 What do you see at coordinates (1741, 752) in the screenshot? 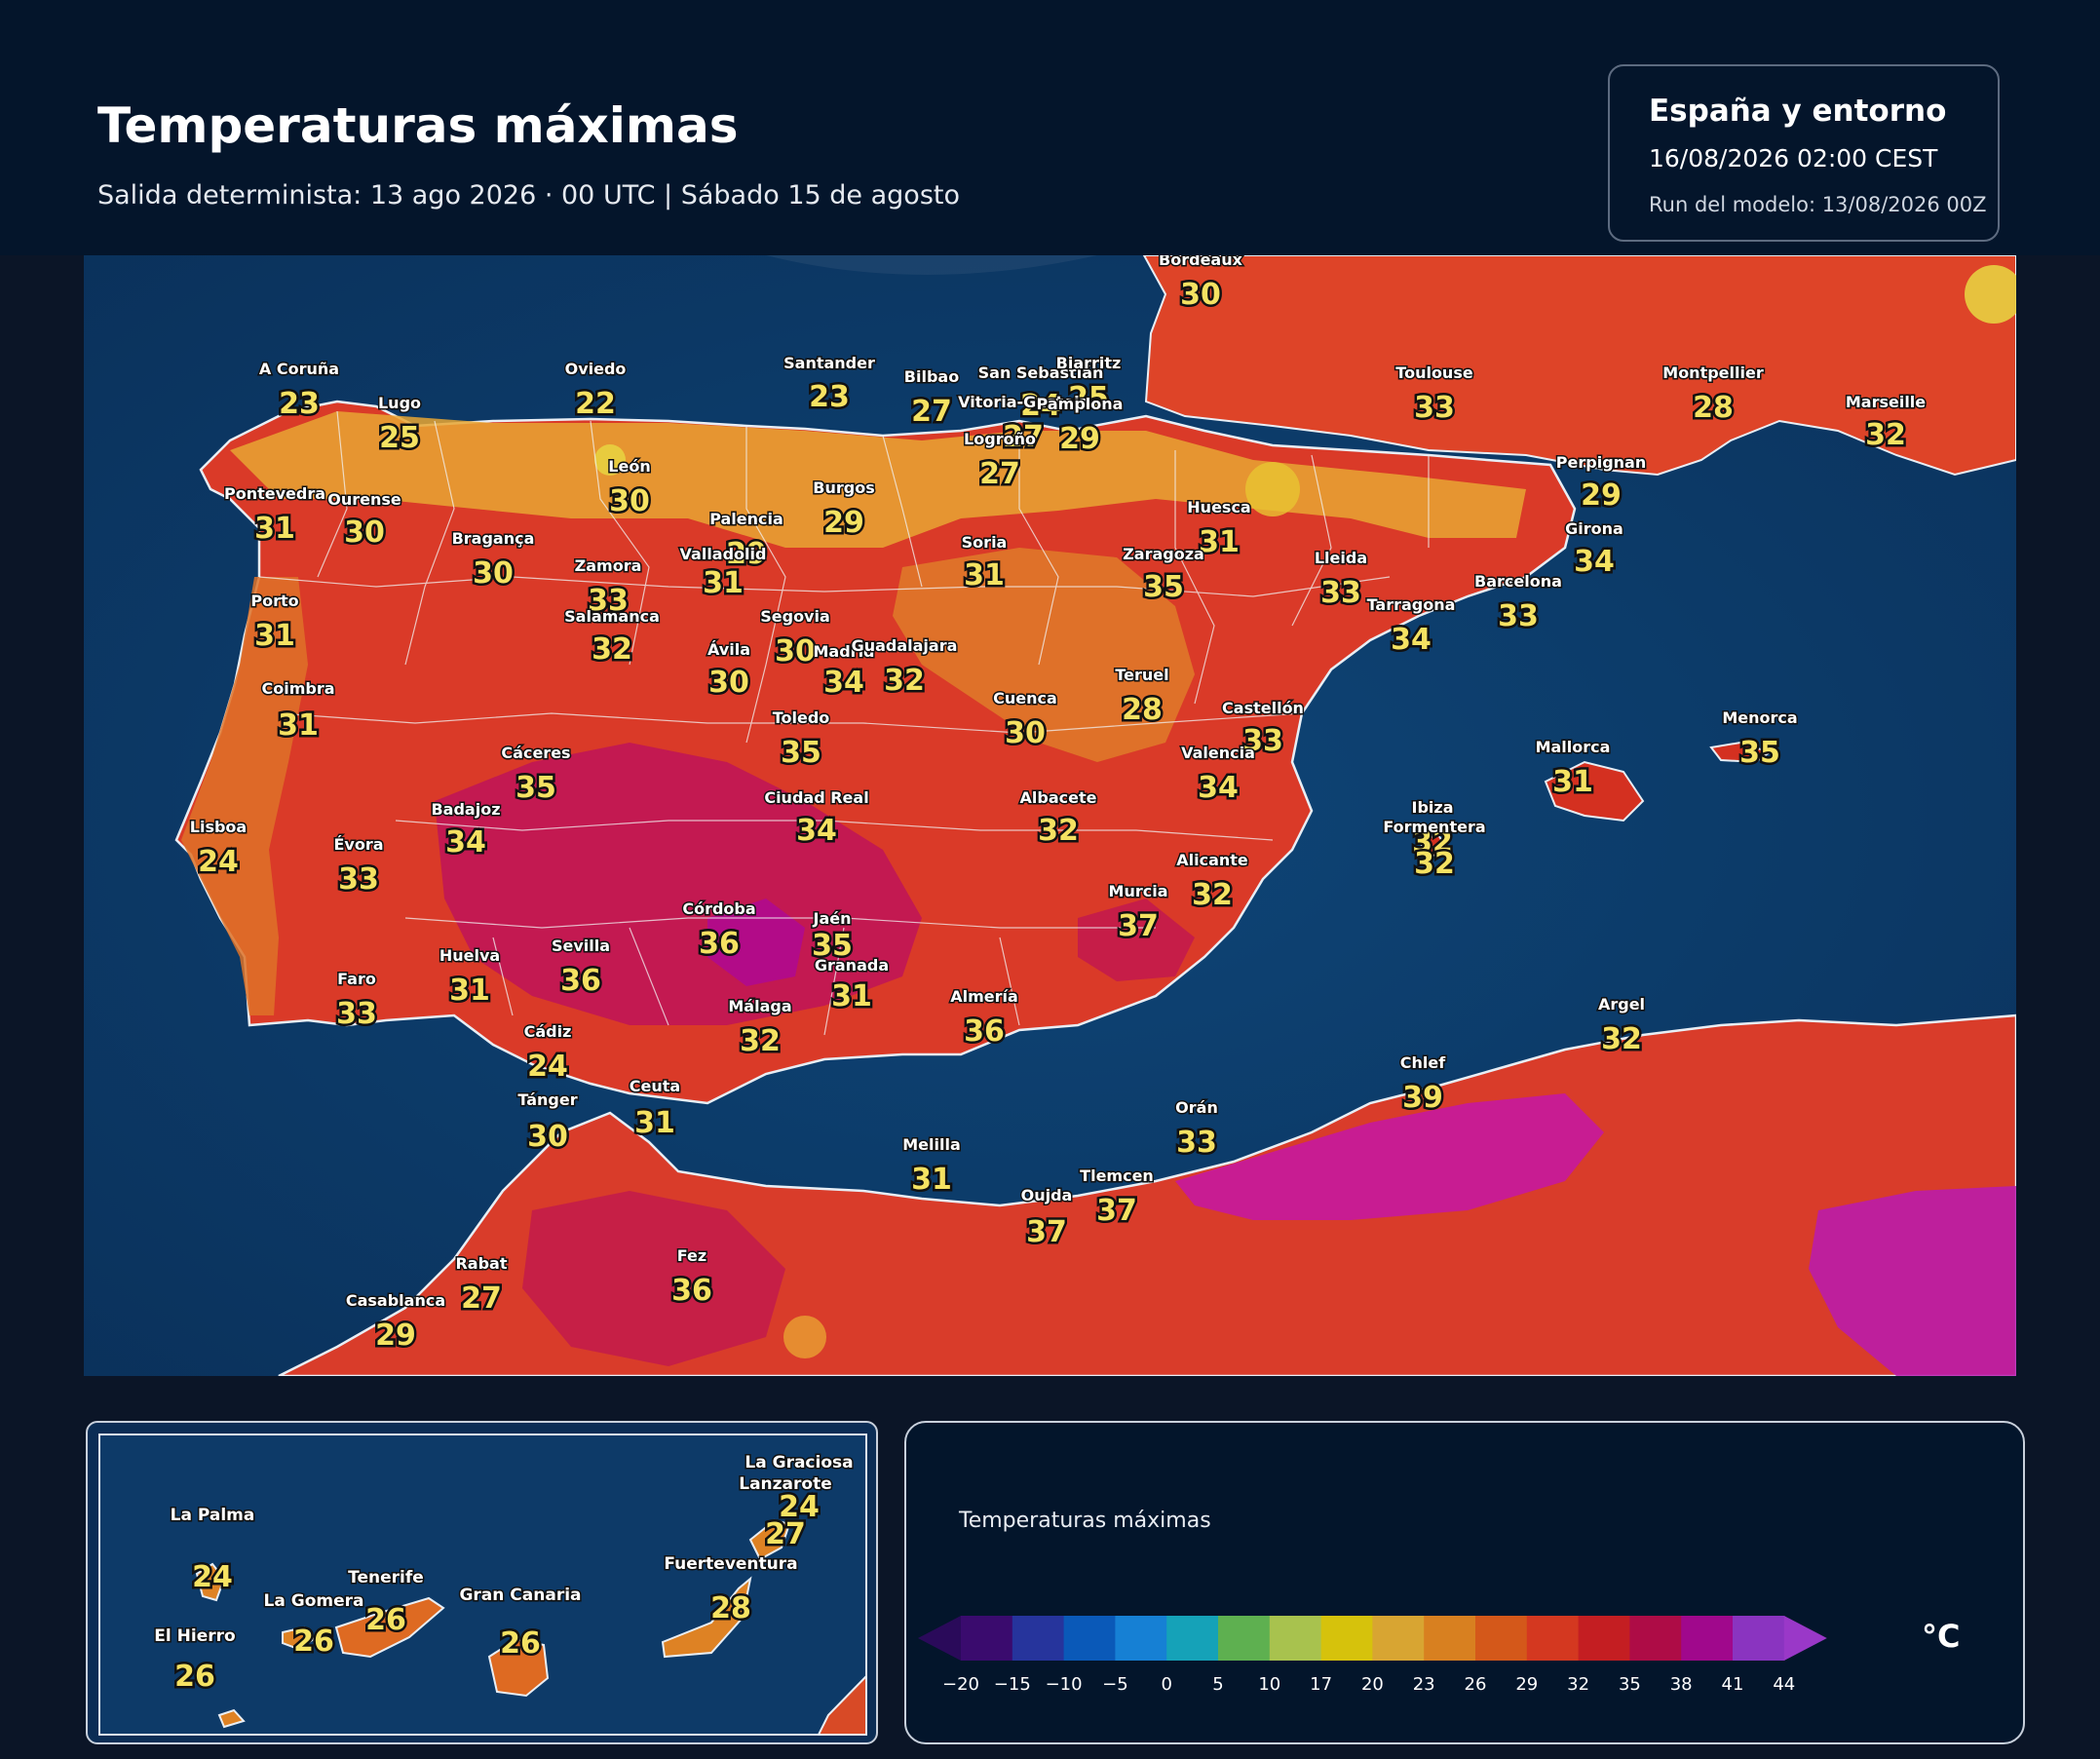
I see `menorca-land` at bounding box center [1741, 752].